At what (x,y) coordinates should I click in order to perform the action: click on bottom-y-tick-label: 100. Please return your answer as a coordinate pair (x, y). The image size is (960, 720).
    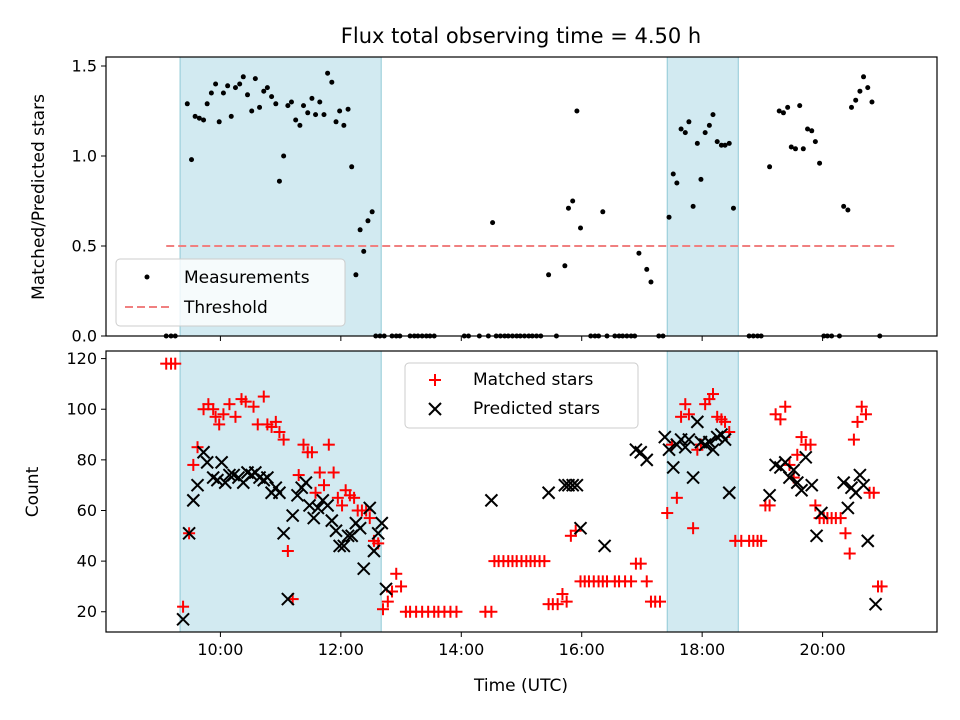
    Looking at the image, I should click on (81, 409).